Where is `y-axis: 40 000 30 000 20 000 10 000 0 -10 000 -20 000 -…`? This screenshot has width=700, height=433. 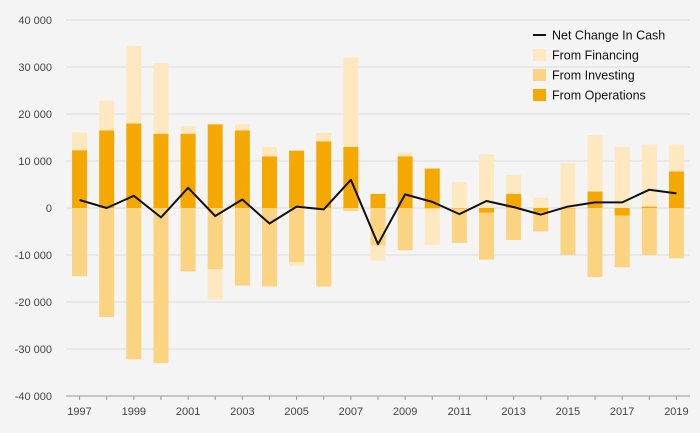 y-axis: 40 000 30 000 20 000 10 000 0 -10 000 -20 000 -… is located at coordinates (33, 209).